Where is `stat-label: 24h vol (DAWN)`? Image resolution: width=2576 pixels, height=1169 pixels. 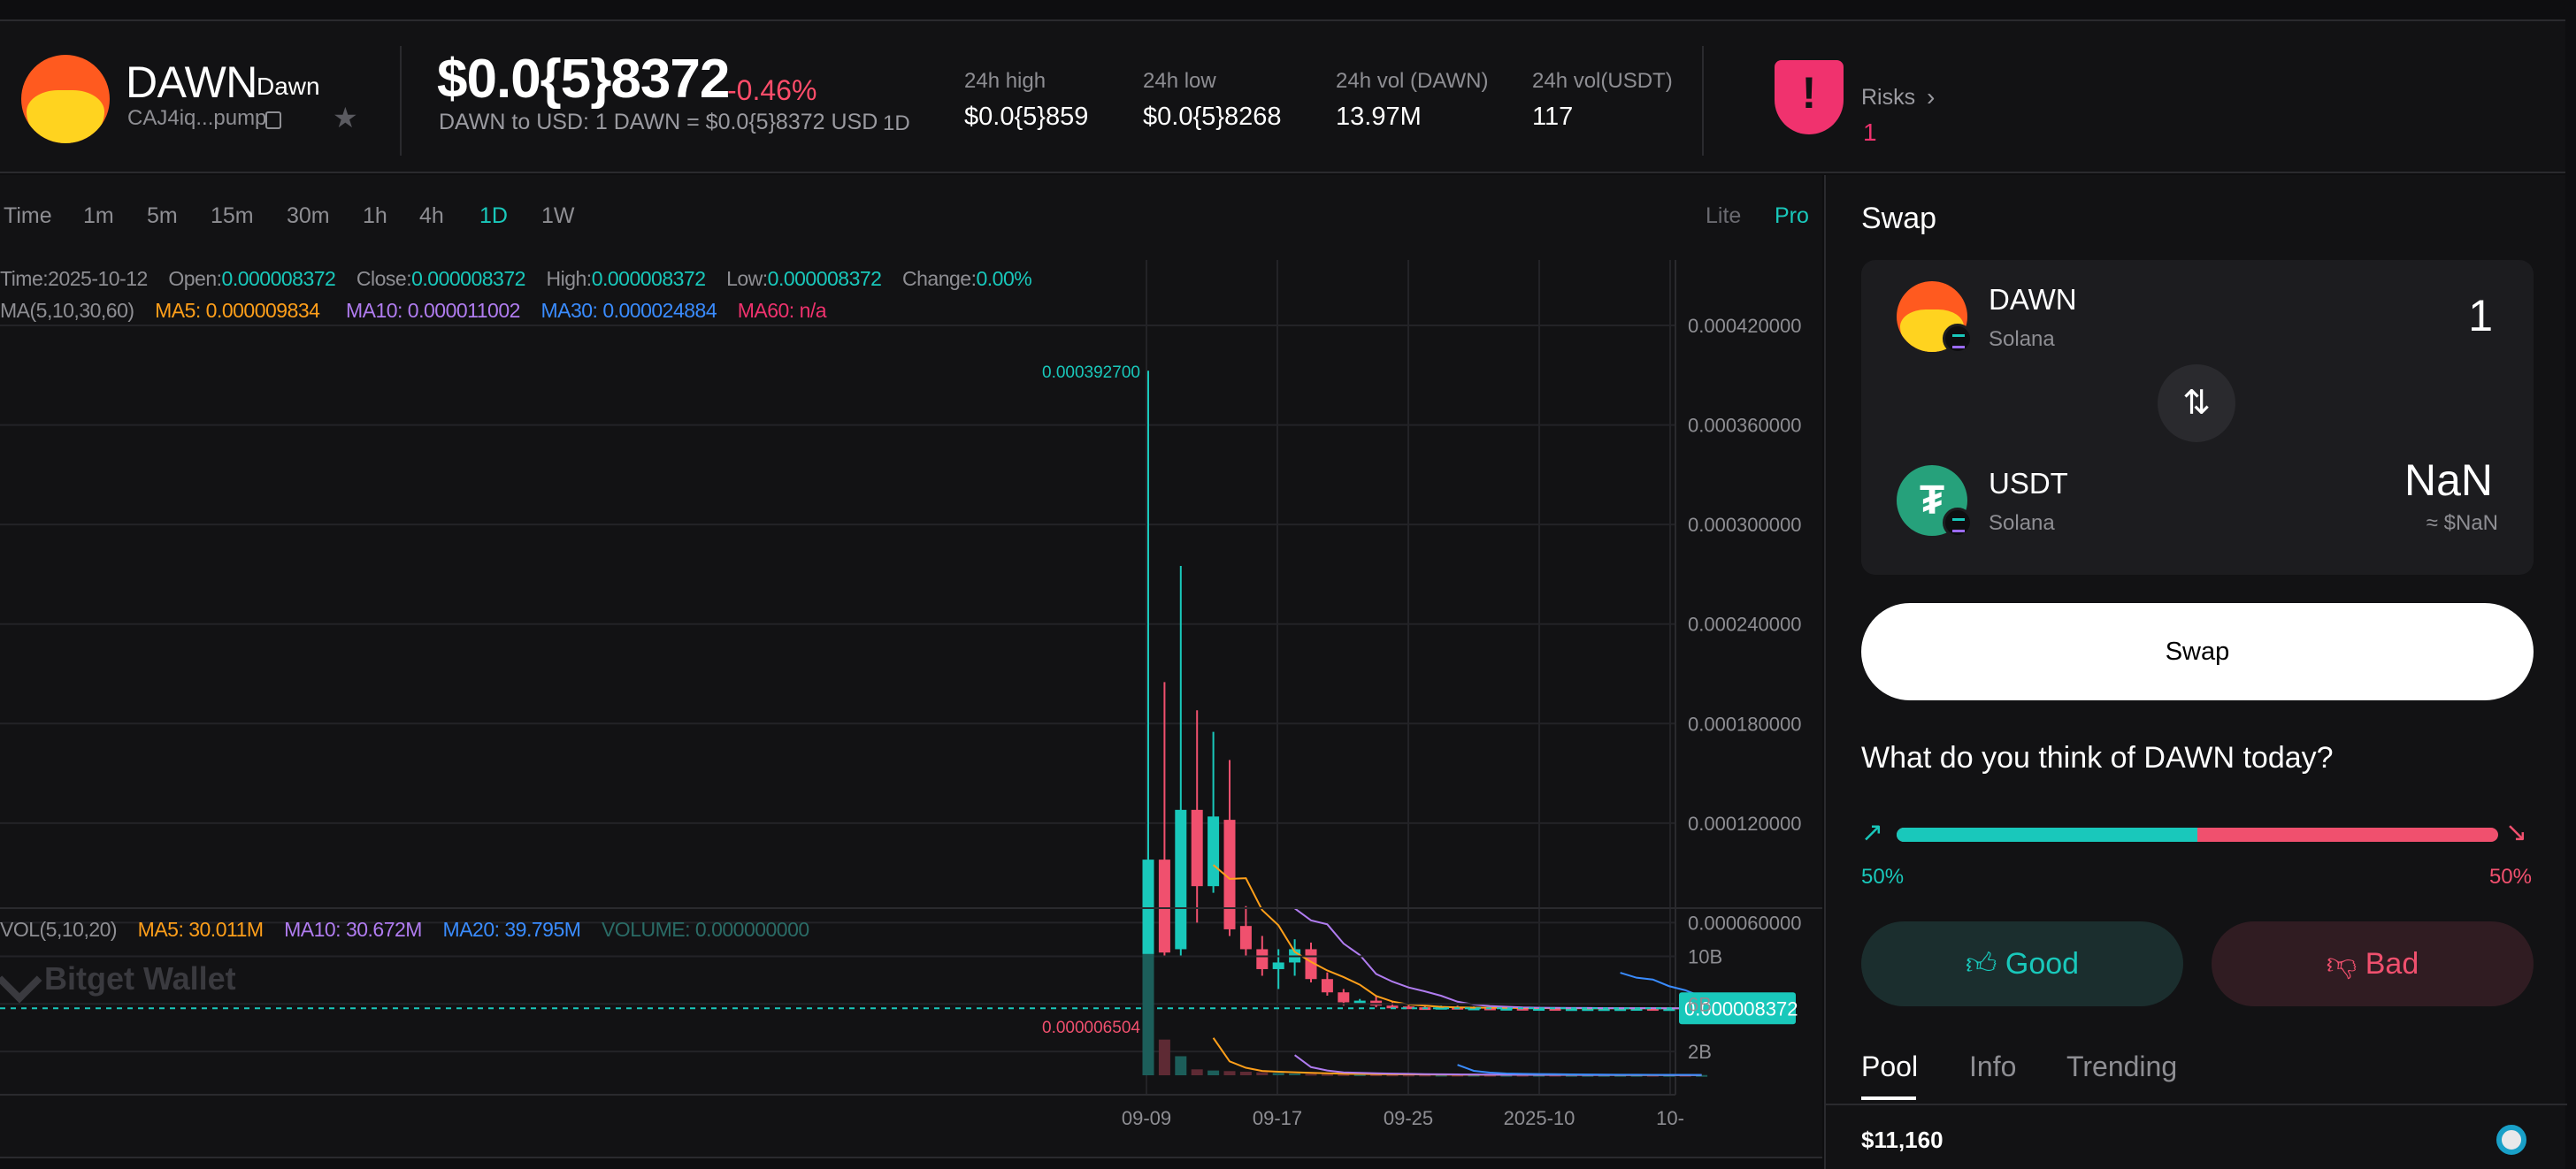 stat-label: 24h vol (DAWN) is located at coordinates (1412, 81).